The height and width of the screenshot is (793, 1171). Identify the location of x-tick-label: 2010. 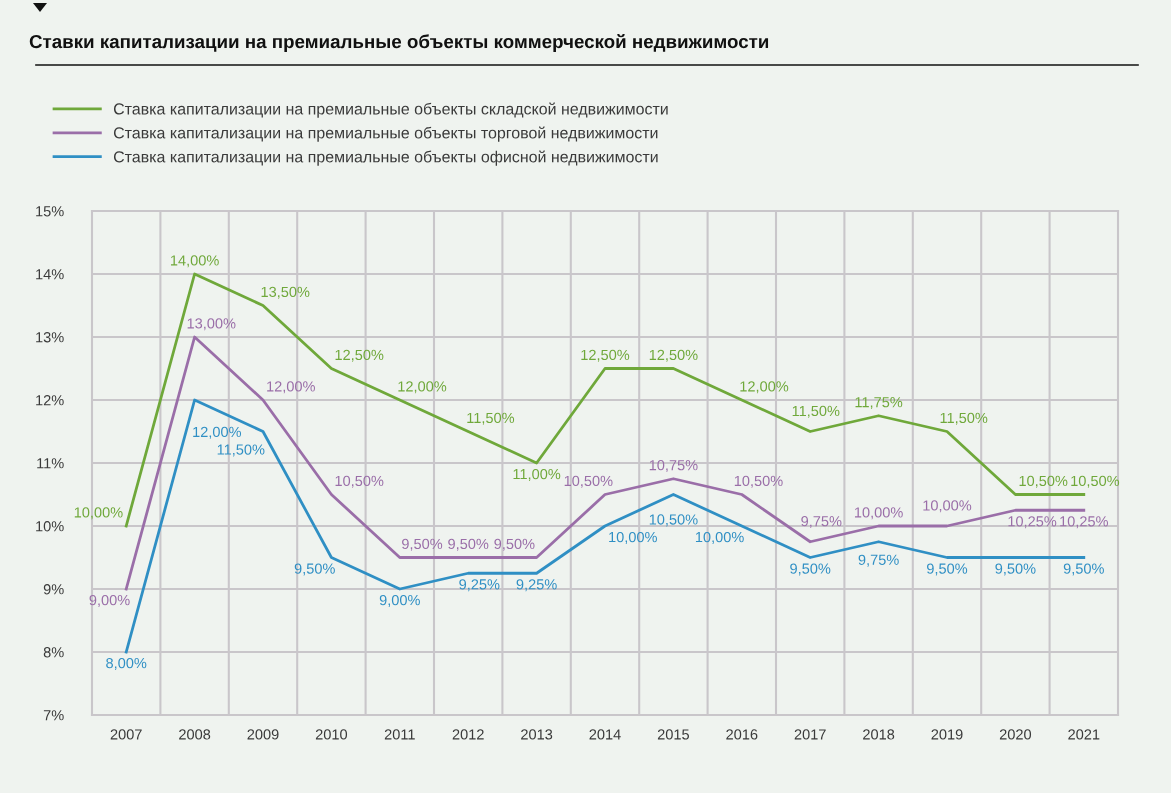
(331, 734).